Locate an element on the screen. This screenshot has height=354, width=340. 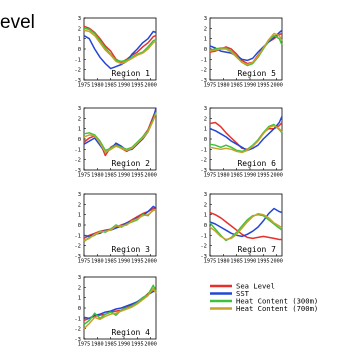
series-line-sea-level is located at coordinates (245, 226).